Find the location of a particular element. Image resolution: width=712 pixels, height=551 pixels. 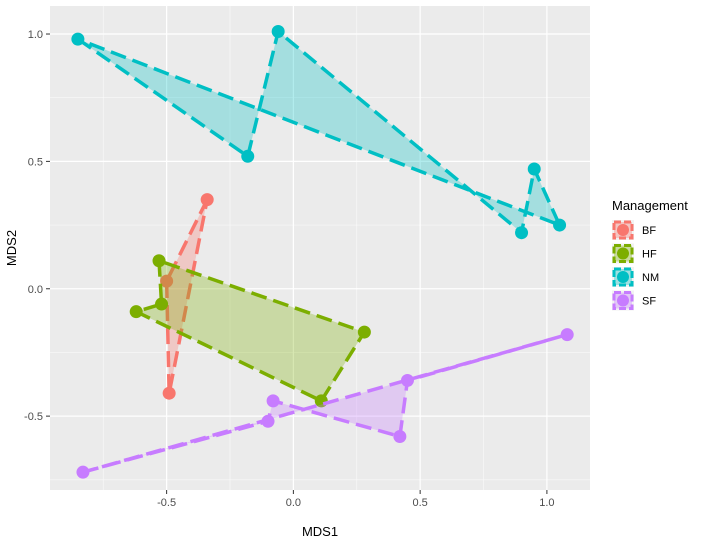

legend-item-sf: SF is located at coordinates (634, 300).